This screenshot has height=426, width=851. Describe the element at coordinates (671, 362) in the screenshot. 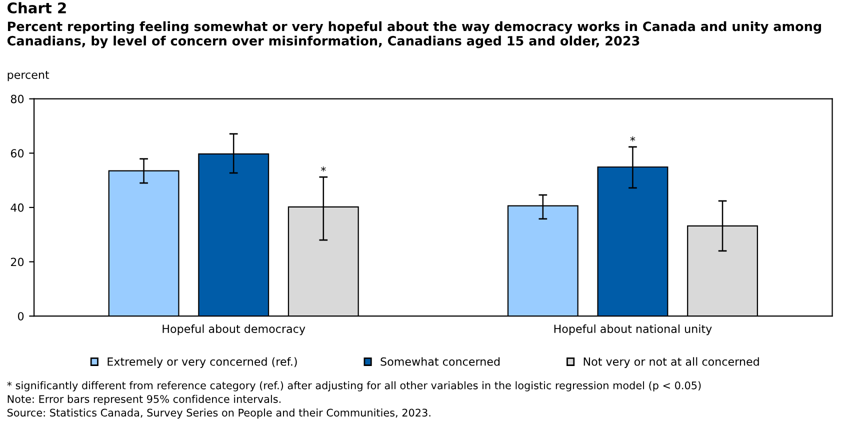

I see `legend-label: Not very or not at all concerned` at that location.